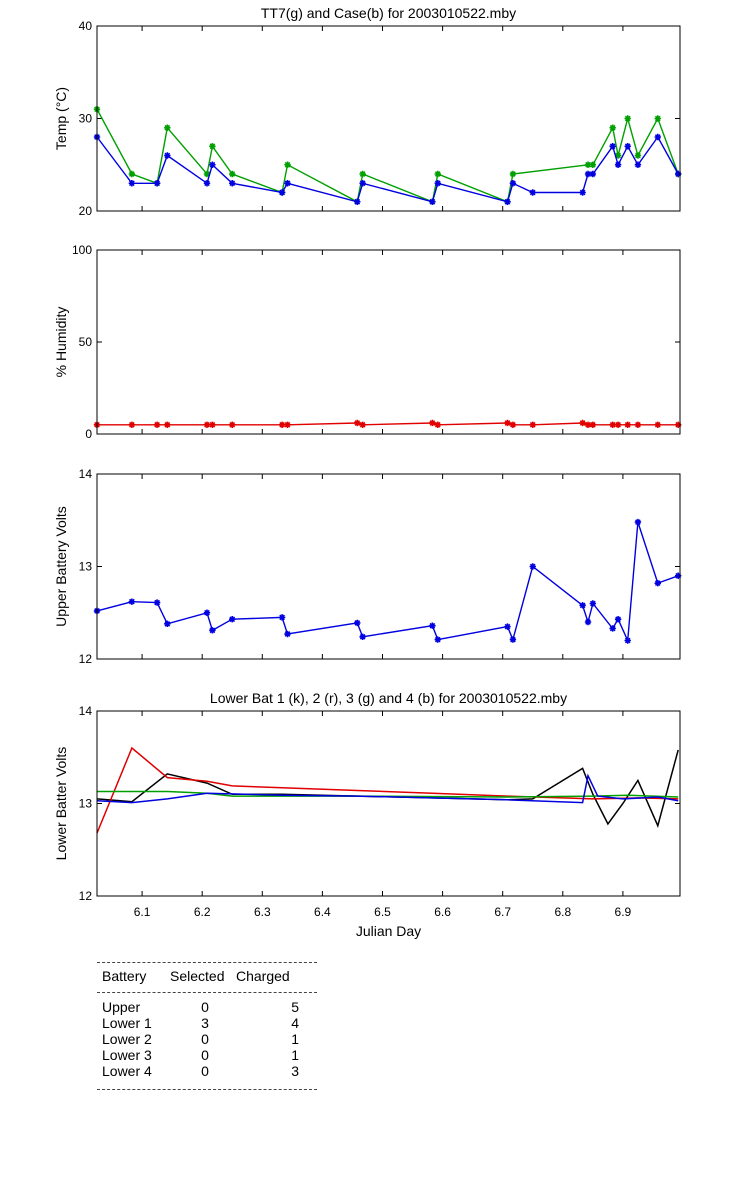  What do you see at coordinates (207, 1089) in the screenshot?
I see `table-bottom-rule` at bounding box center [207, 1089].